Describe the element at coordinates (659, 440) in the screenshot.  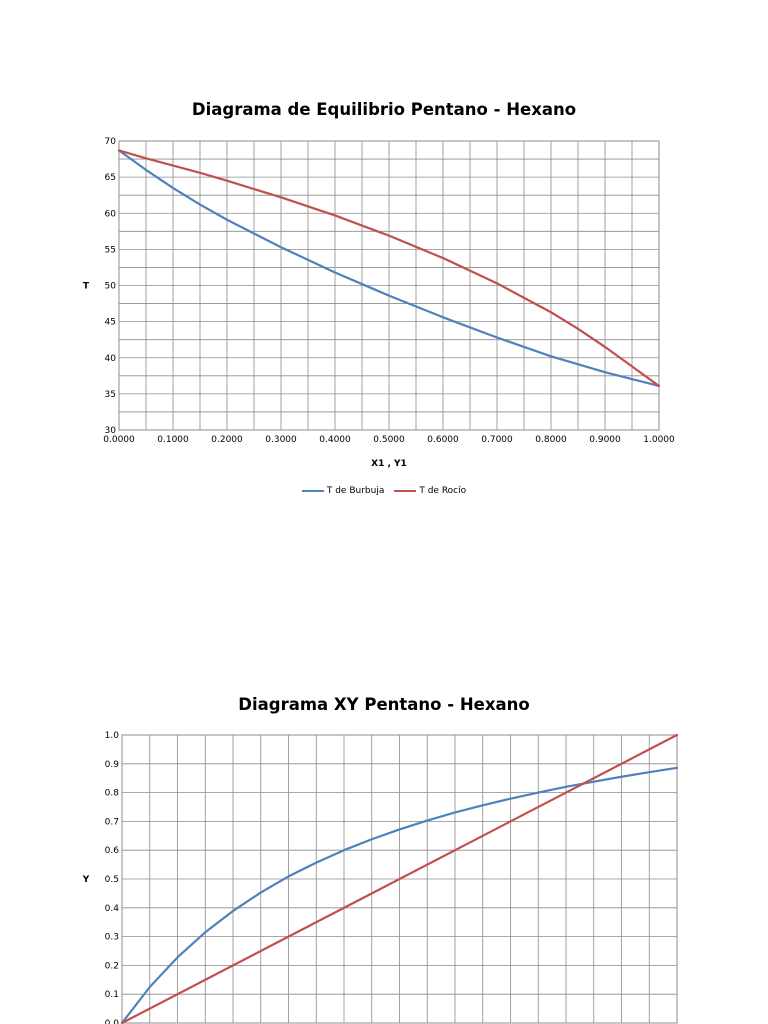
I see `x-tick-label: 1.0000` at that location.